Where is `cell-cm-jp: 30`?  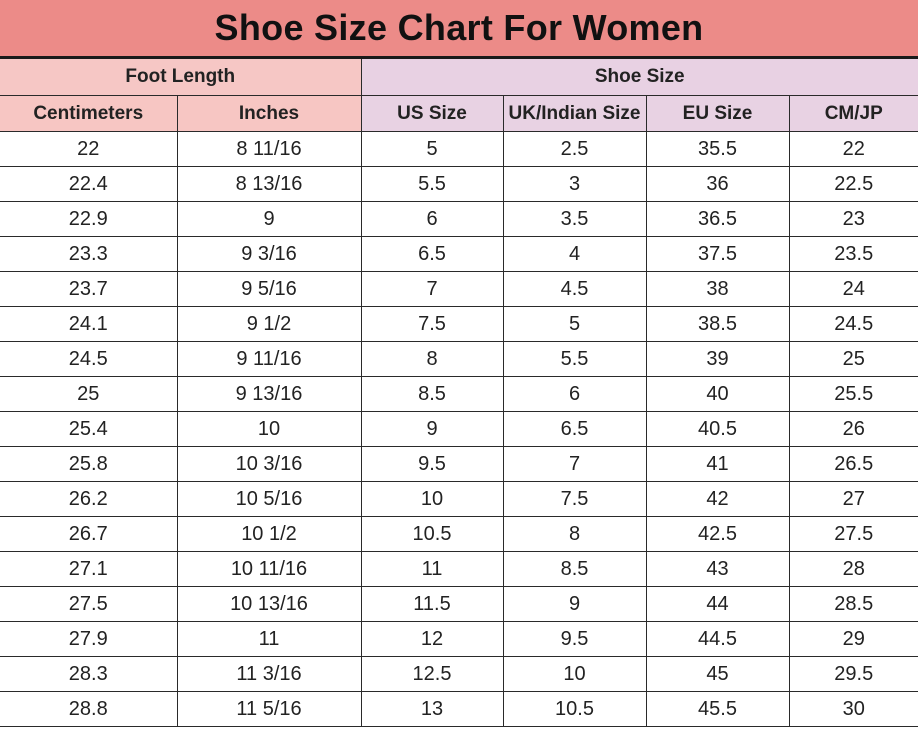
cell-cm-jp: 30 is located at coordinates (853, 709).